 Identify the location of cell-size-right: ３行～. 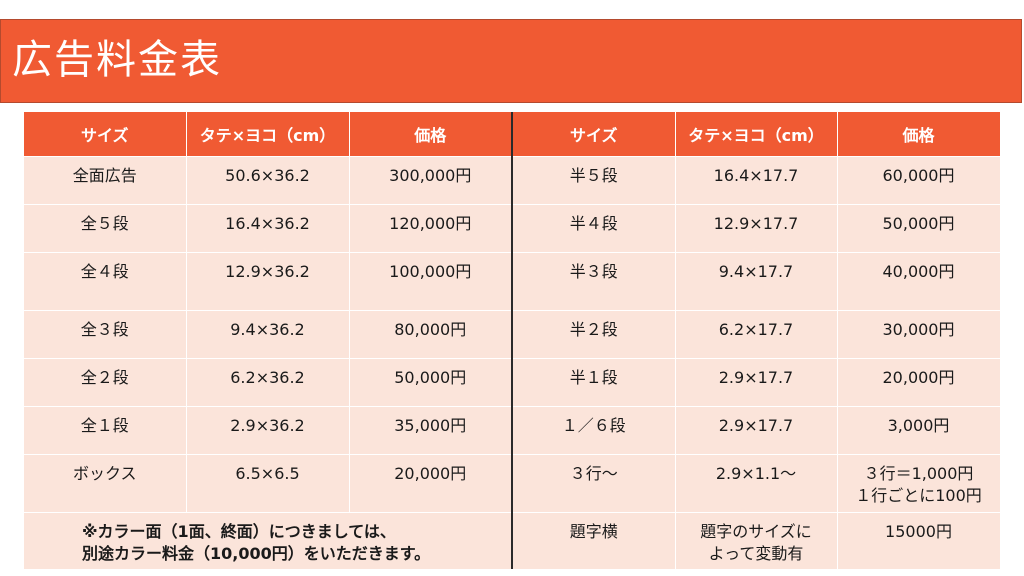
(594, 483).